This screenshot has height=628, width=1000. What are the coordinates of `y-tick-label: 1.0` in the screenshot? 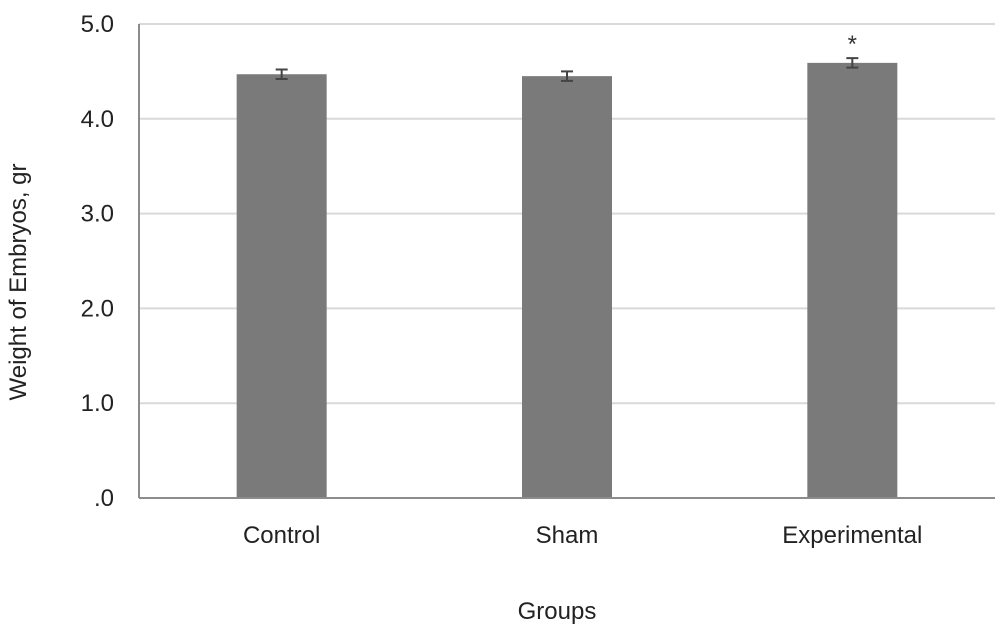 It's located at (97, 403).